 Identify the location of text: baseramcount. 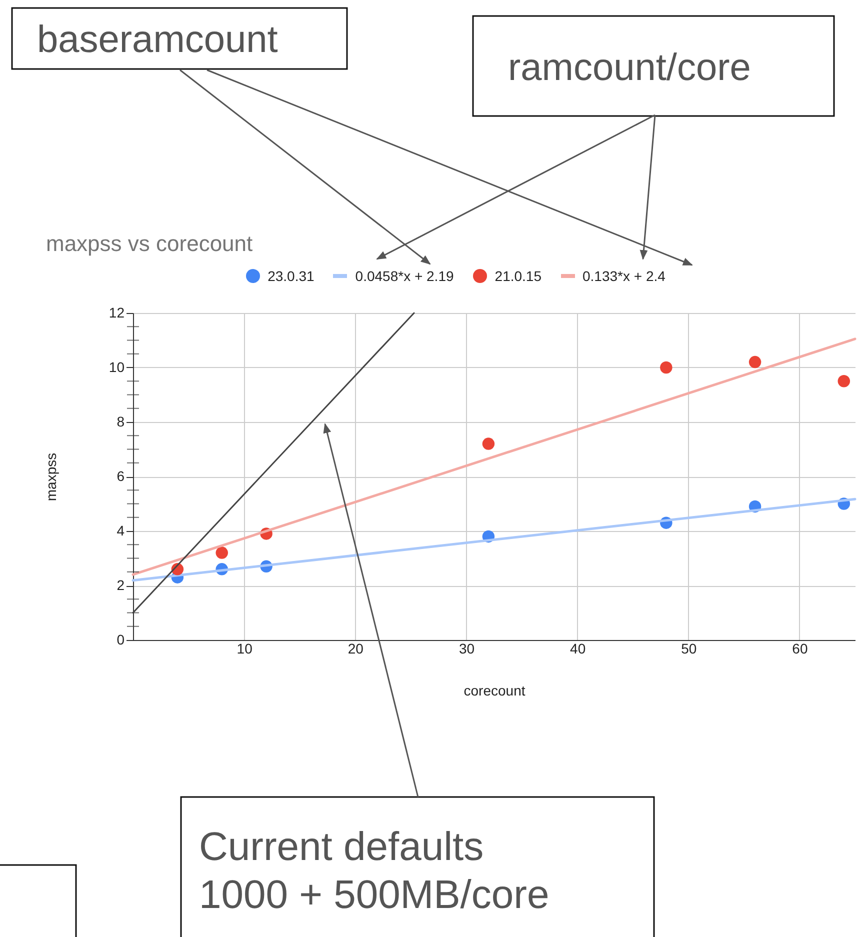
(157, 40).